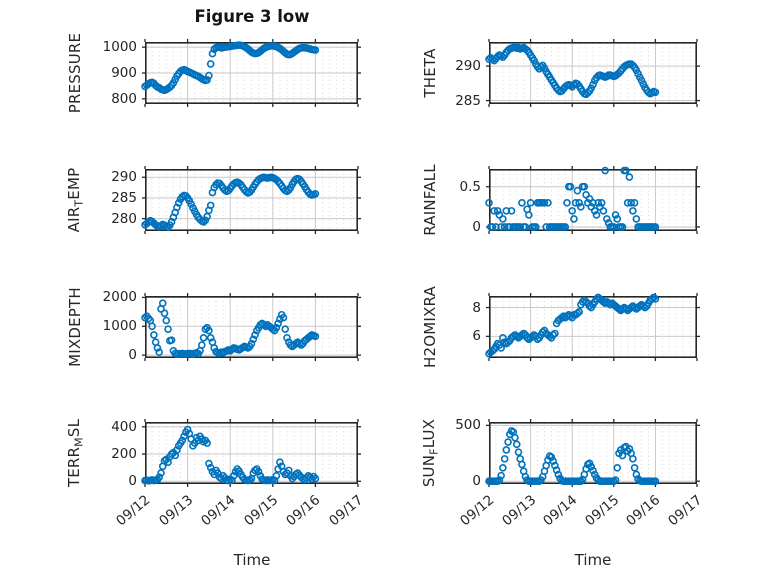 The height and width of the screenshot is (583, 778). What do you see at coordinates (75, 327) in the screenshot?
I see `y-axis-label-text: MIXDEPTH` at bounding box center [75, 327].